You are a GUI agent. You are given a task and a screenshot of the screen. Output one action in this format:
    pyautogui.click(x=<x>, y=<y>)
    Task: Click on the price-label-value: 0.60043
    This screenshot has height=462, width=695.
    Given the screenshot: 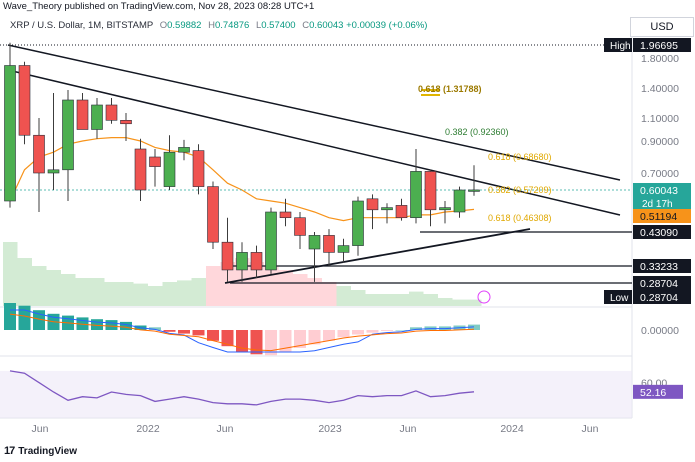 What is the action you would take?
    pyautogui.click(x=659, y=191)
    